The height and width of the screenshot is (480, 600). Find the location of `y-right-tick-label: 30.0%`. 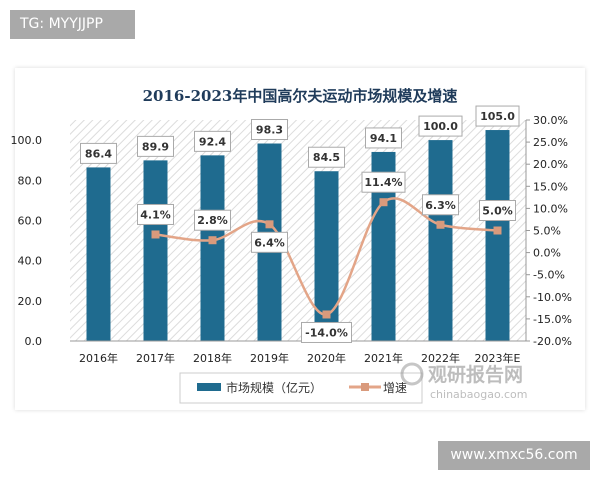

y-right-tick-label: 30.0% is located at coordinates (550, 120).